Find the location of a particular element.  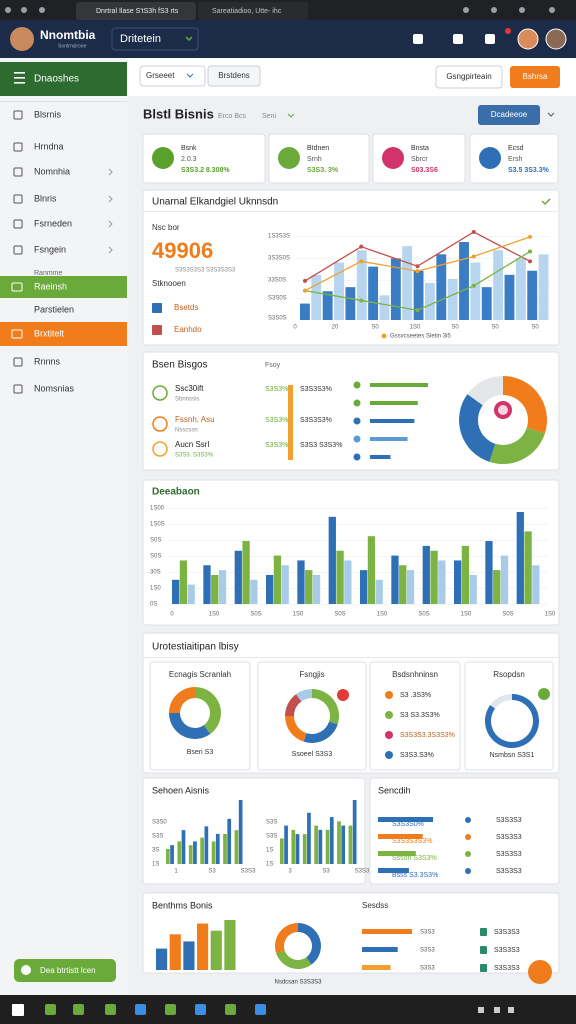

primary-button is located at coordinates (535, 77).